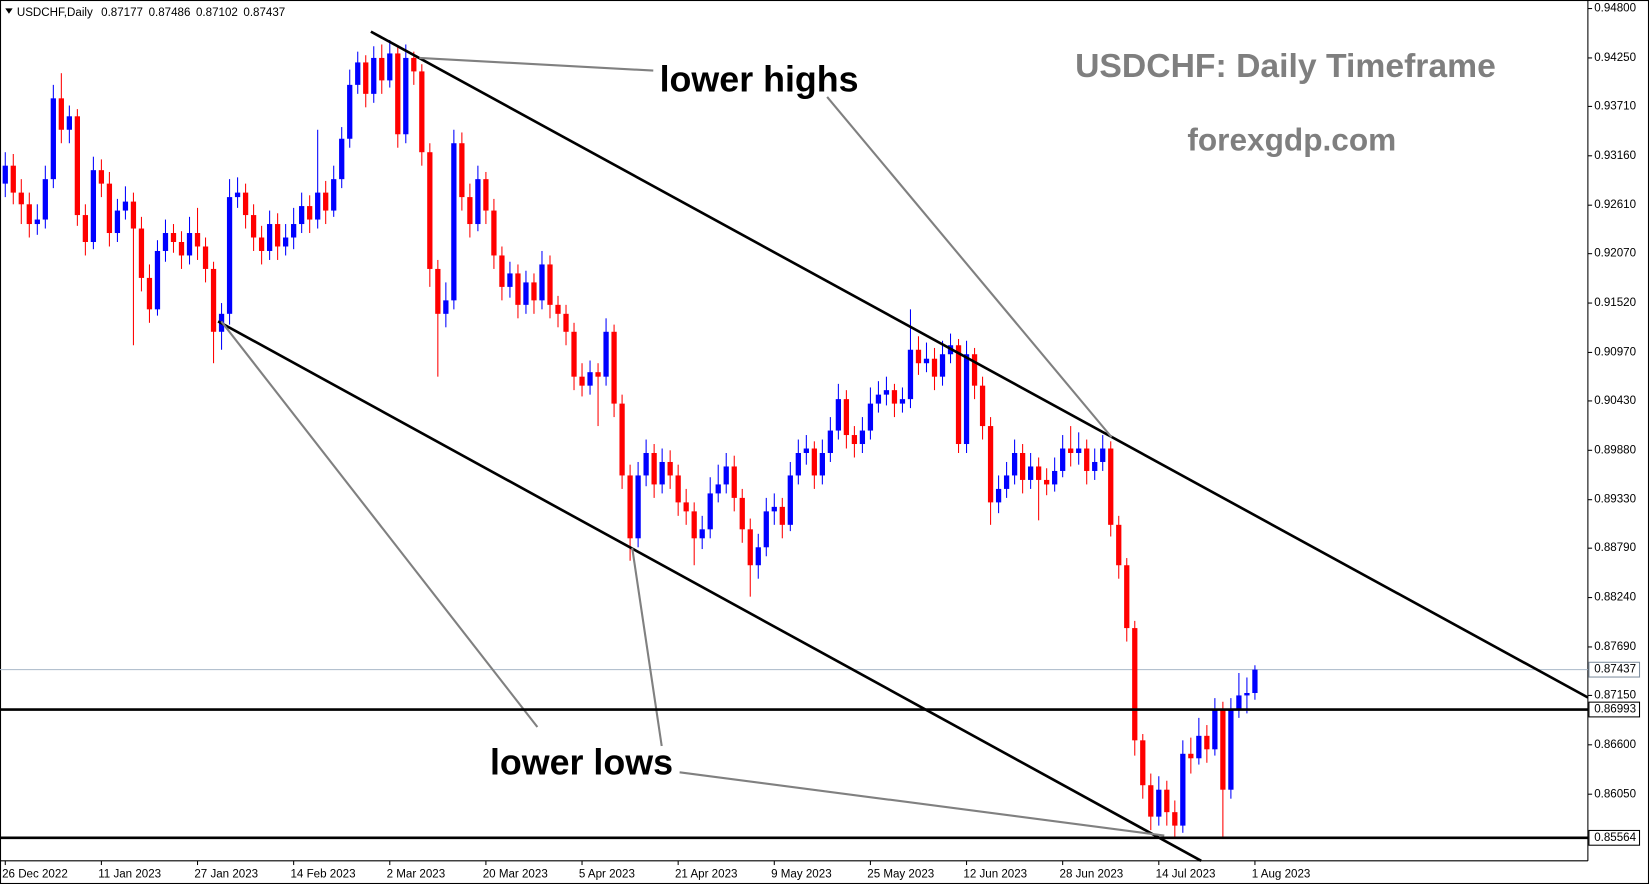 The image size is (1649, 884). I want to click on x-tick-label: 20 Mar 2023, so click(515, 875).